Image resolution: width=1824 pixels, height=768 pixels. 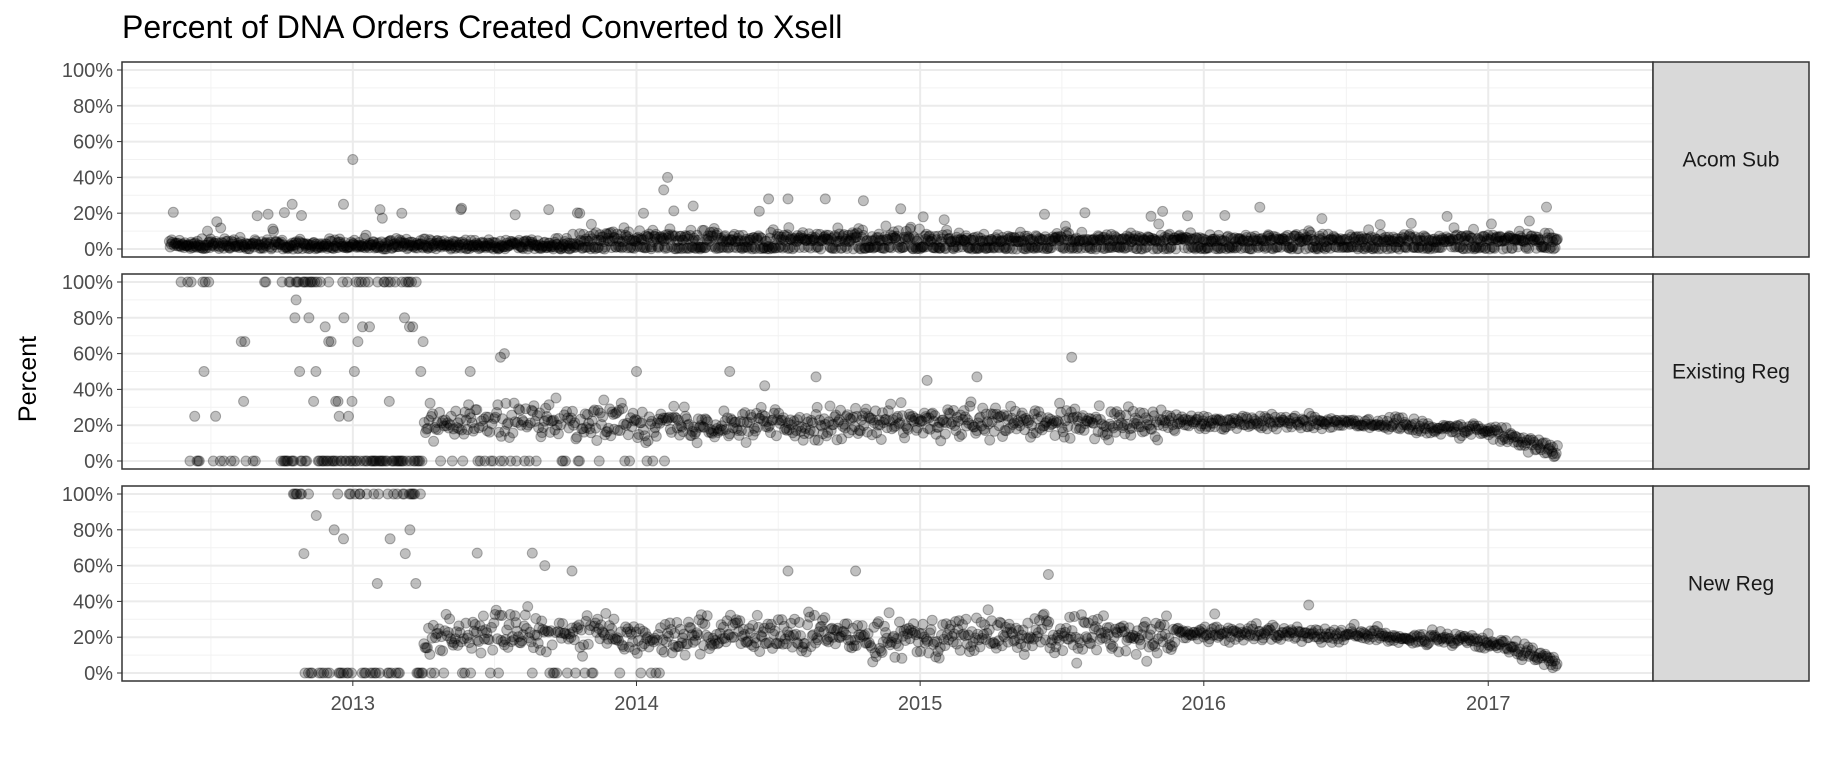 What do you see at coordinates (87, 71) in the screenshot?
I see `y-tick-label: 100%` at bounding box center [87, 71].